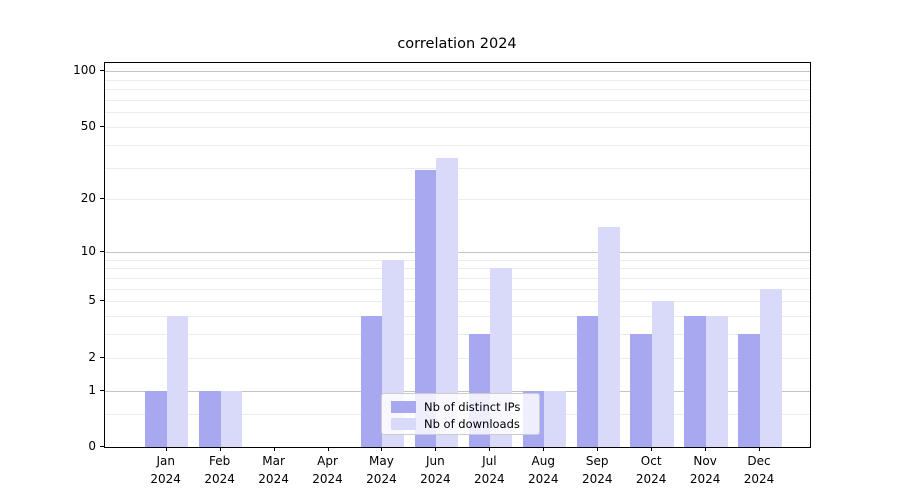 Image resolution: width=900 pixels, height=500 pixels. I want to click on x-month-label: Oct 2024, so click(651, 470).